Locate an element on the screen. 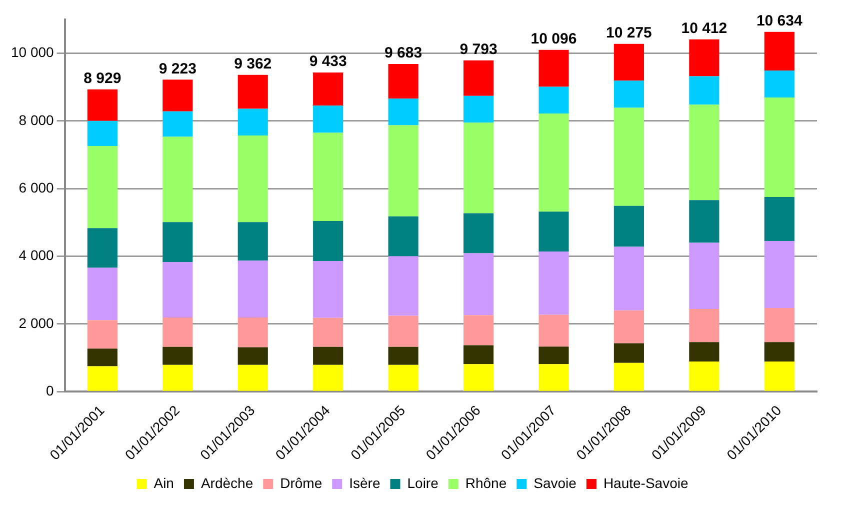  total-label: 10 275 is located at coordinates (629, 33).